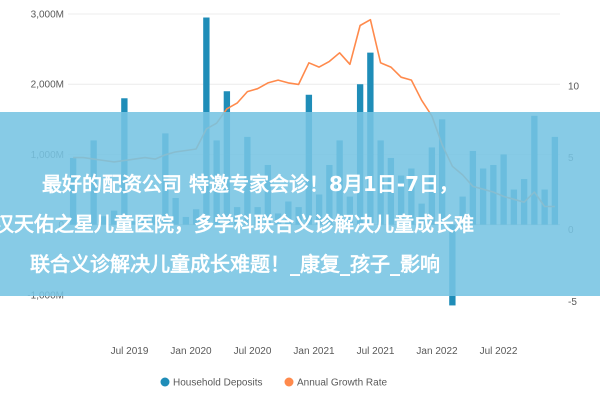 This screenshot has width=600, height=400. I want to click on legend-marker-household-deposits, so click(165, 382).